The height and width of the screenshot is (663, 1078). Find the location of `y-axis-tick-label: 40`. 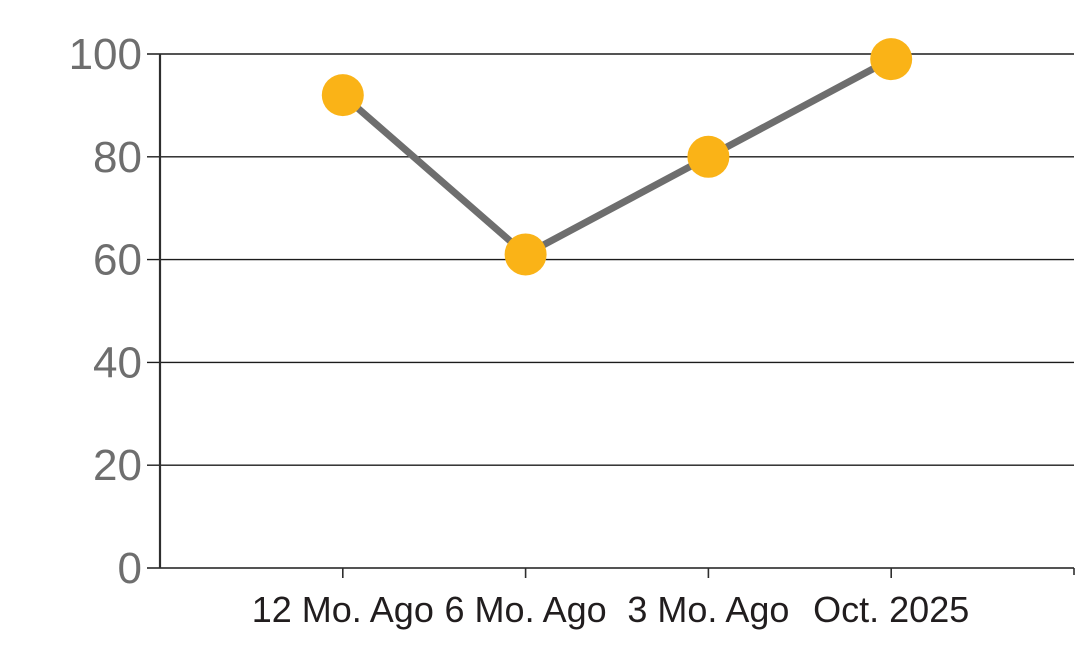

y-axis-tick-label: 40 is located at coordinates (117, 362).